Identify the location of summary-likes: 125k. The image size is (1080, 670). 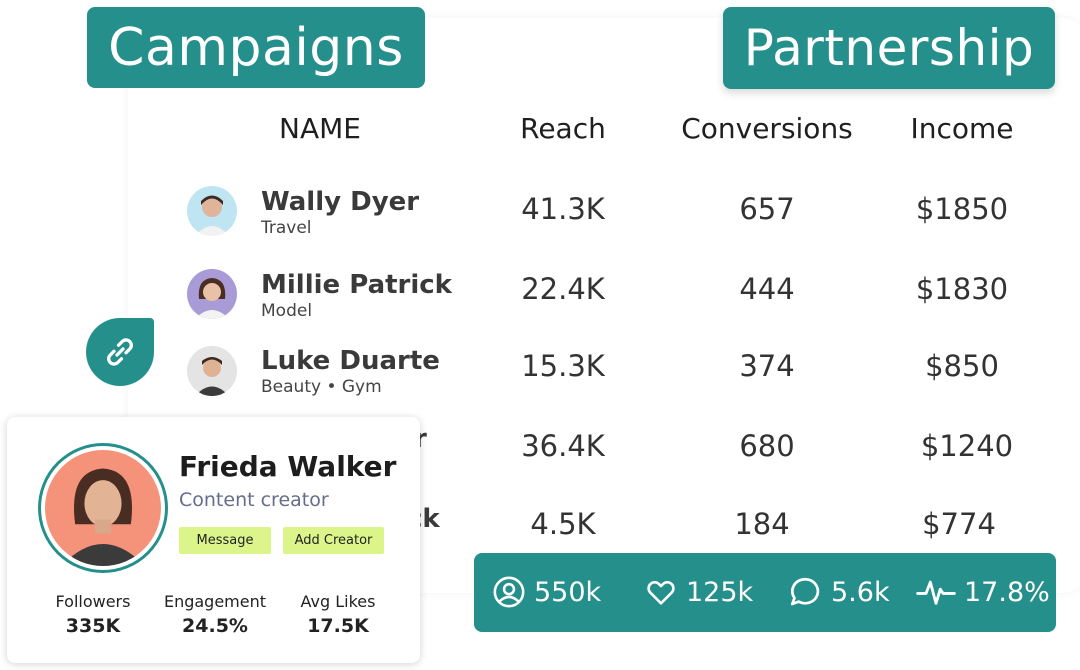
(698, 592).